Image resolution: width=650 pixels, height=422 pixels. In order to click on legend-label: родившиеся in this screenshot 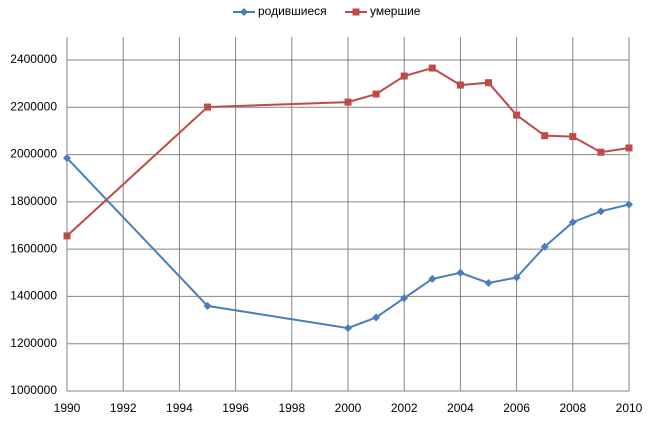, I will do `click(292, 11)`.